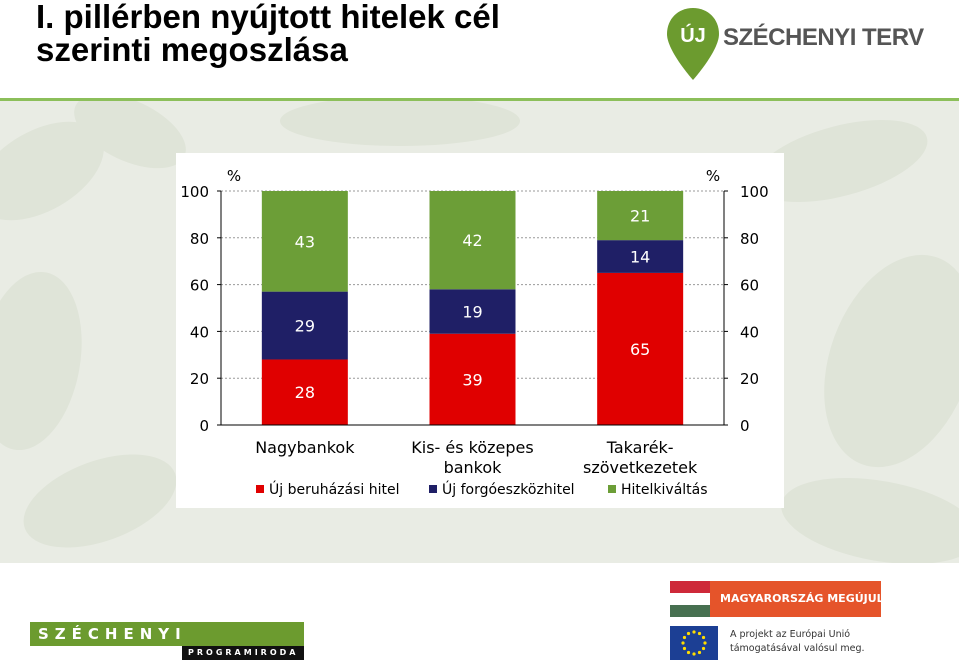 Image resolution: width=959 pixels, height=663 pixels. What do you see at coordinates (640, 447) in the screenshot?
I see `category-label: Takarék-` at bounding box center [640, 447].